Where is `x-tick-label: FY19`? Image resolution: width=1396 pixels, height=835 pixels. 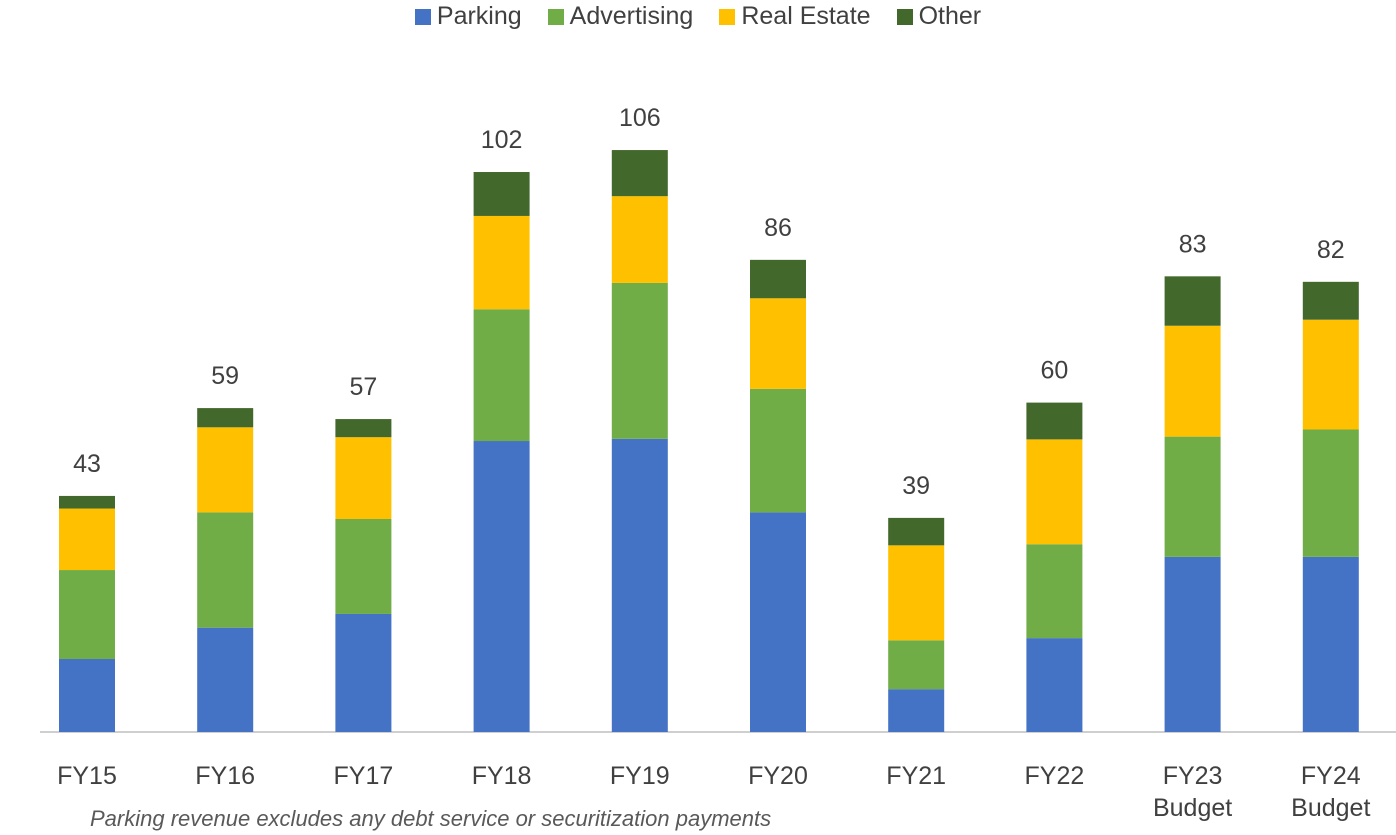 x-tick-label: FY19 is located at coordinates (639, 776).